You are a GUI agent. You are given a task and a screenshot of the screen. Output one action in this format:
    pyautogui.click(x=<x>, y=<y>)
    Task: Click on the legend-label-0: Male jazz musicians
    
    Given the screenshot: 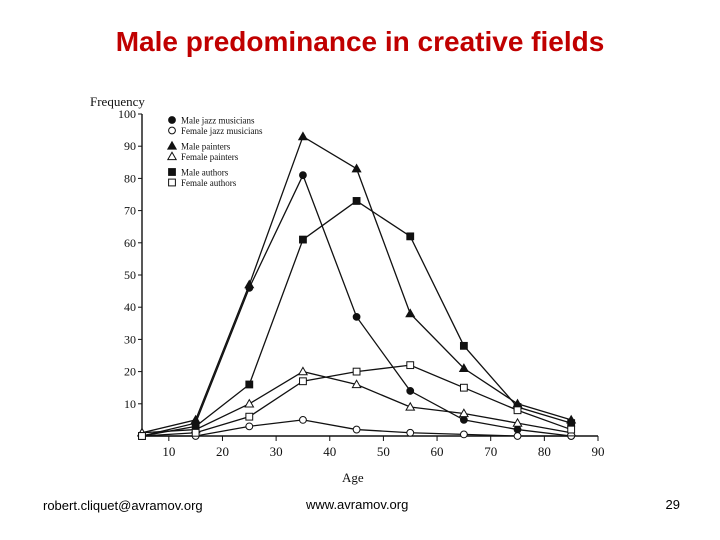 What is the action you would take?
    pyautogui.click(x=218, y=121)
    